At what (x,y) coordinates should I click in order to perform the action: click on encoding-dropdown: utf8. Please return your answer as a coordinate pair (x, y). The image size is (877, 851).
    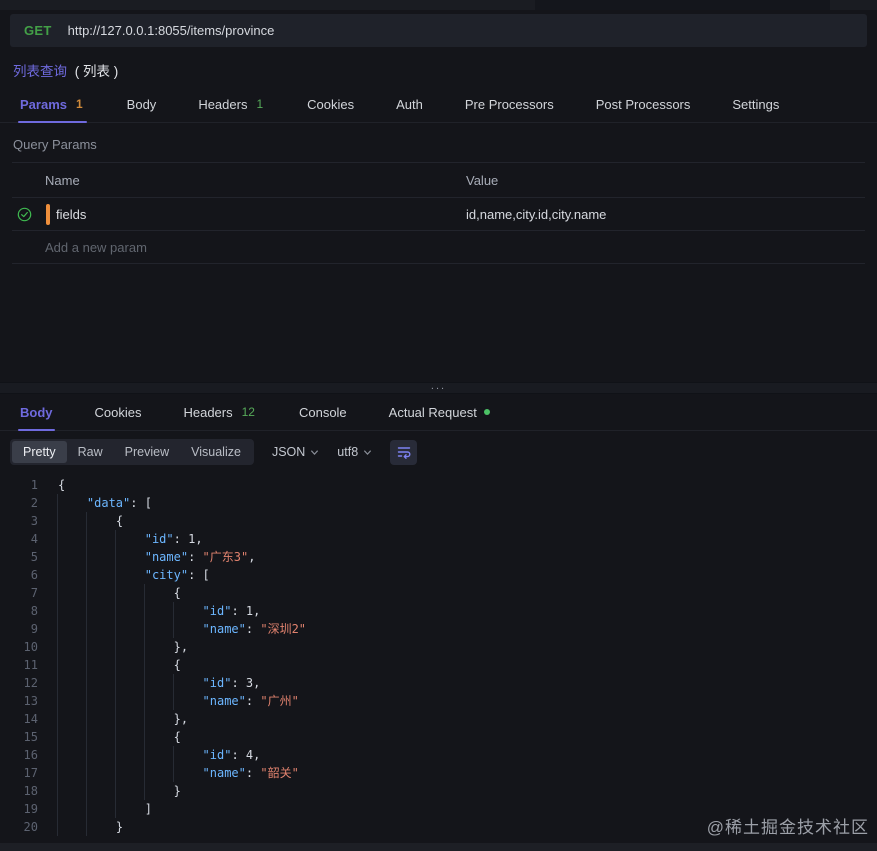
    Looking at the image, I should click on (354, 452).